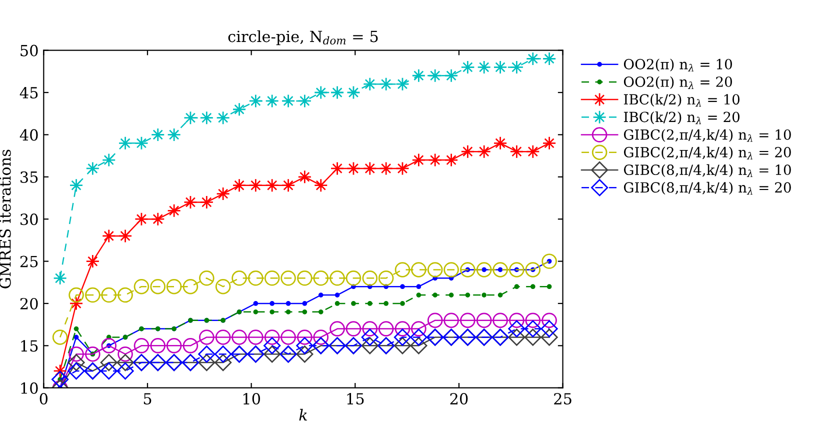  What do you see at coordinates (303, 38) in the screenshot?
I see `chart-title: circle-pie, N$_{dom}$ = 5` at bounding box center [303, 38].